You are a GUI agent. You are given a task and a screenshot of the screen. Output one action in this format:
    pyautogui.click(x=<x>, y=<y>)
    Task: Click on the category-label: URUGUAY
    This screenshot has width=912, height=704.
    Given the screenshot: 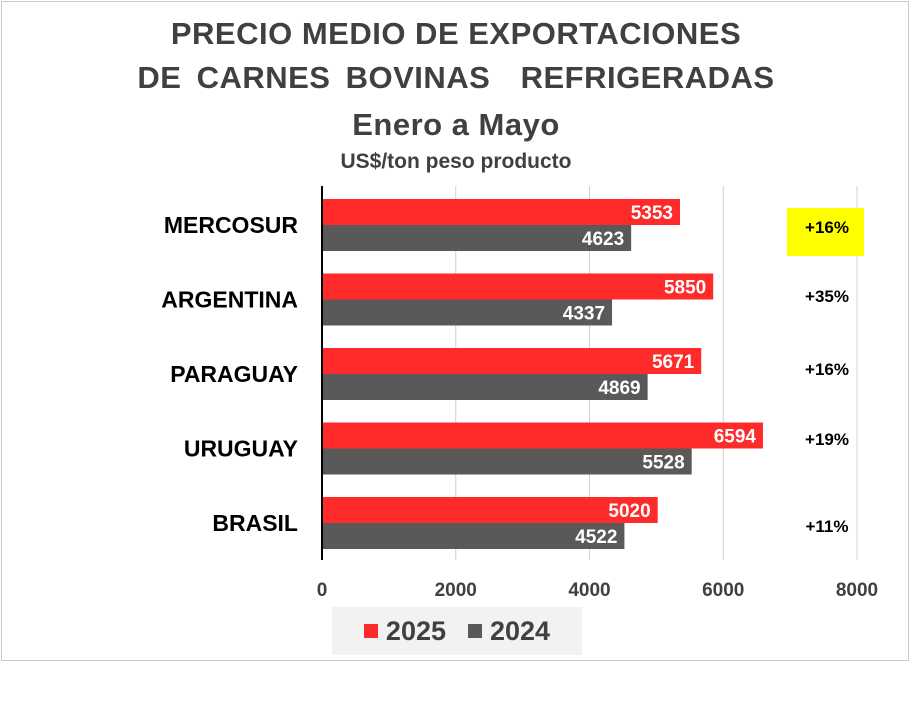 What is the action you would take?
    pyautogui.click(x=241, y=449)
    